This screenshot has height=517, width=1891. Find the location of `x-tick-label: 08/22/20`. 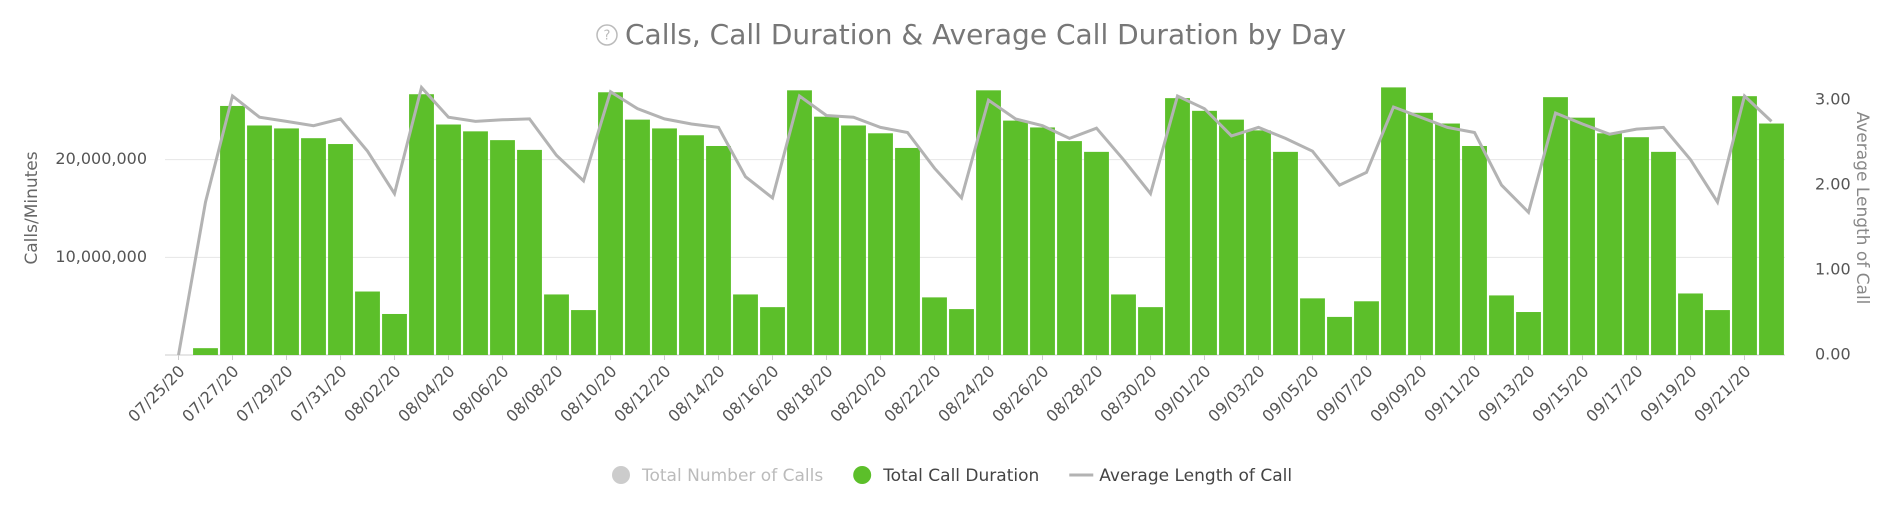

x-tick-label: 08/22/20 is located at coordinates (912, 394).